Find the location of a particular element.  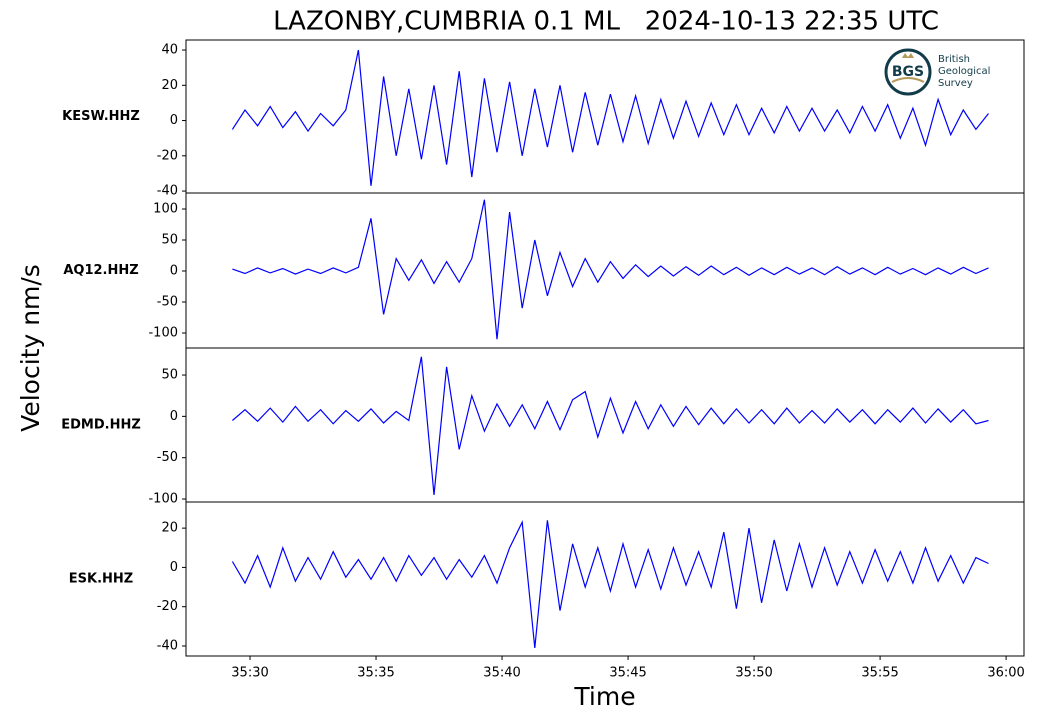

station-label: AQ12.HHZ is located at coordinates (100, 270).